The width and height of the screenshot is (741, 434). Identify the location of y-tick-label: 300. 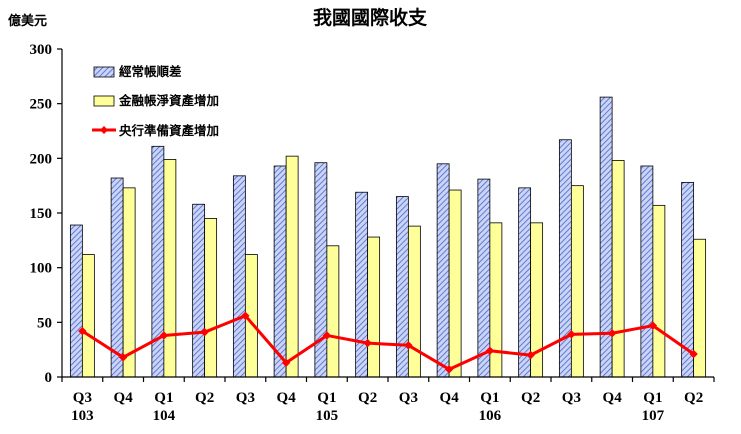
(41, 50).